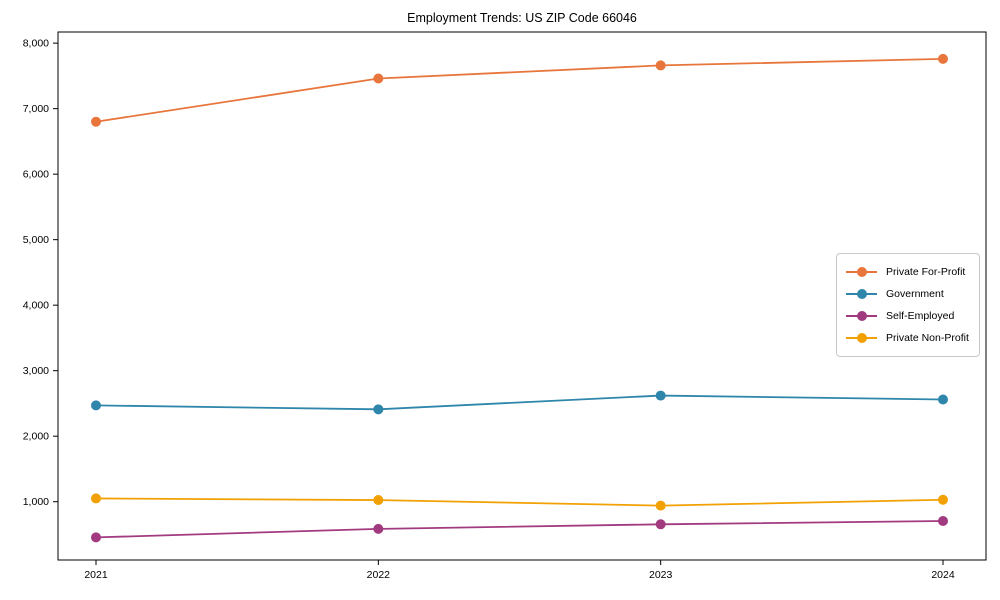 The image size is (1000, 600). Describe the element at coordinates (943, 58) in the screenshot. I see `data-point-private-for-profit-2024` at that location.